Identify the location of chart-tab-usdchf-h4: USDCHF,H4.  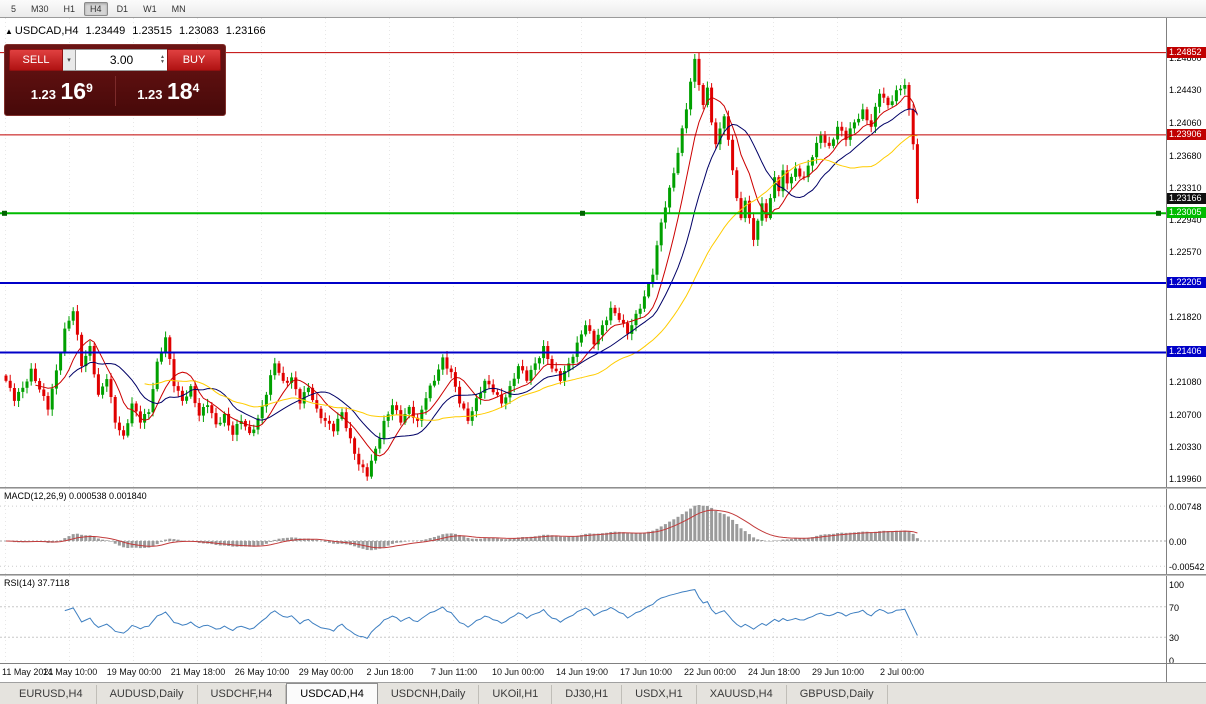
(242, 694).